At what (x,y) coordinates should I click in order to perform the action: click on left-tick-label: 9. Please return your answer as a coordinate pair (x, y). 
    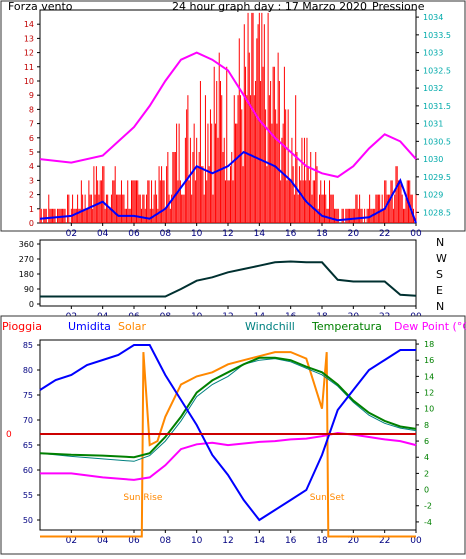
    Looking at the image, I should click on (31, 95).